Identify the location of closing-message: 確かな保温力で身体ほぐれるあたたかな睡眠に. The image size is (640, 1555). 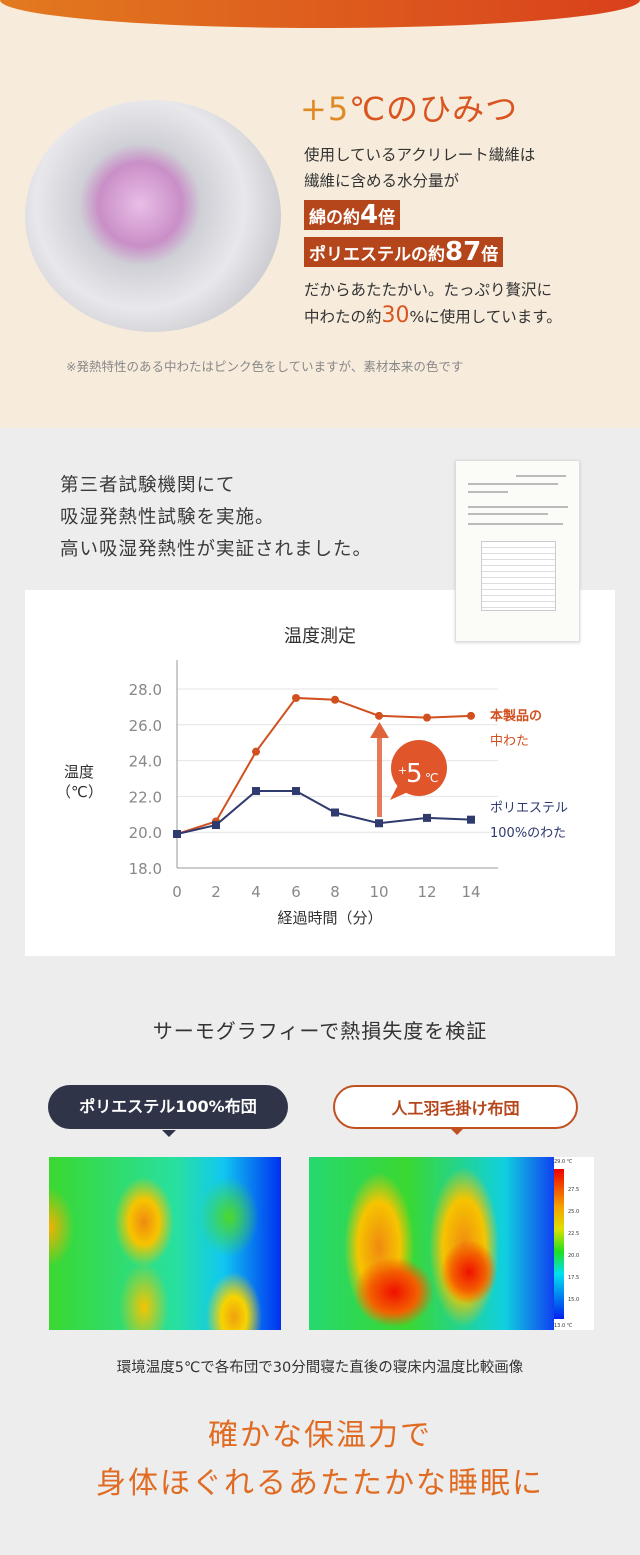
(320, 1460).